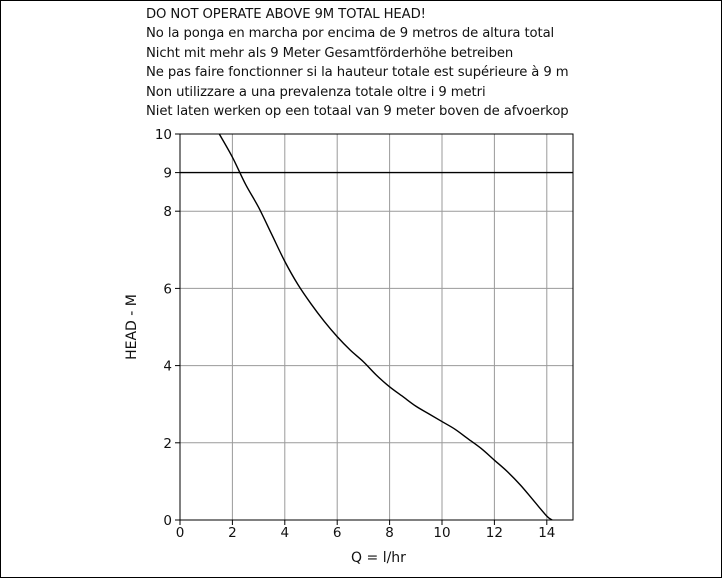  I want to click on y-tick-label-6: 6, so click(167, 289).